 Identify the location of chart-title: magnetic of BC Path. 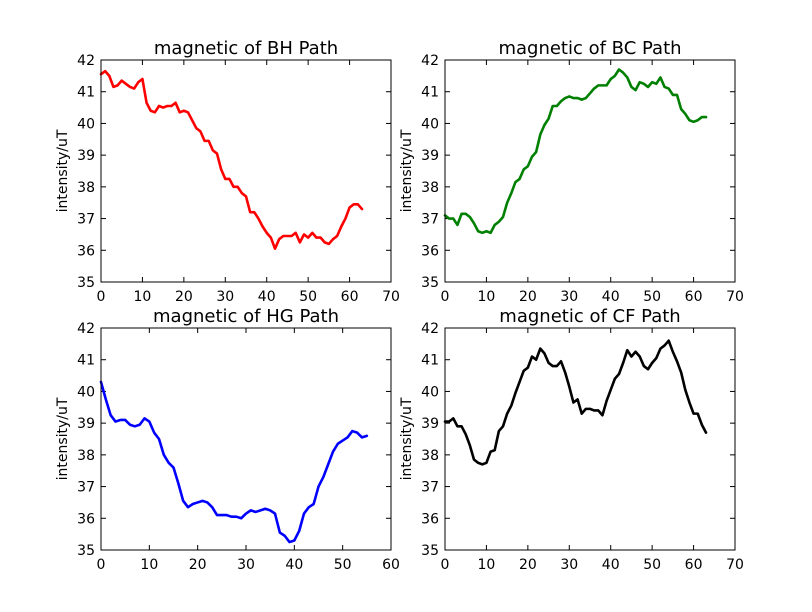
(589, 48).